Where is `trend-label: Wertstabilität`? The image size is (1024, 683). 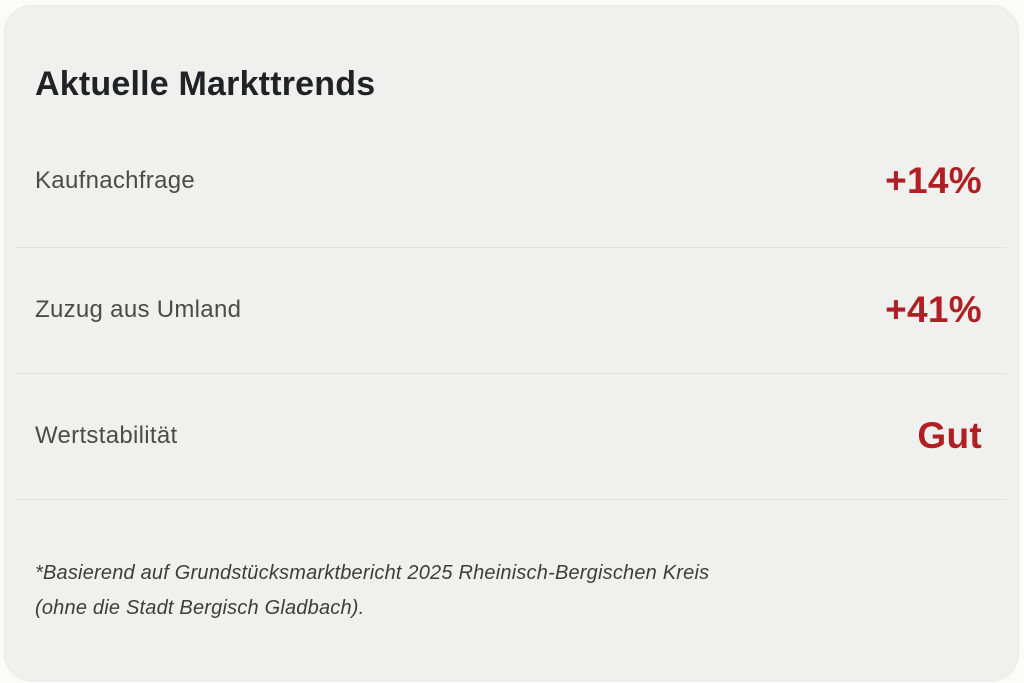 trend-label: Wertstabilität is located at coordinates (106, 436).